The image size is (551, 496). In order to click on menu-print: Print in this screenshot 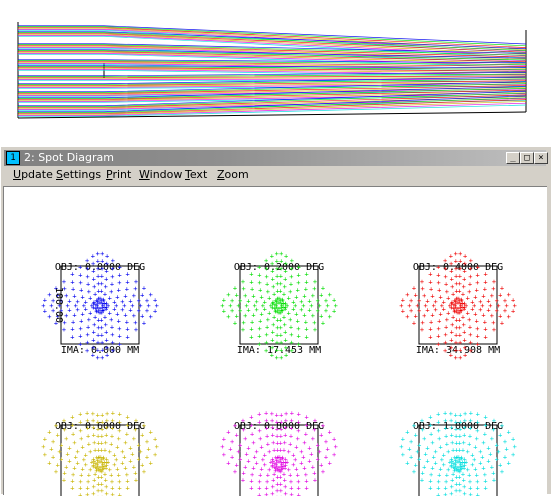, I will do `click(118, 175)`.